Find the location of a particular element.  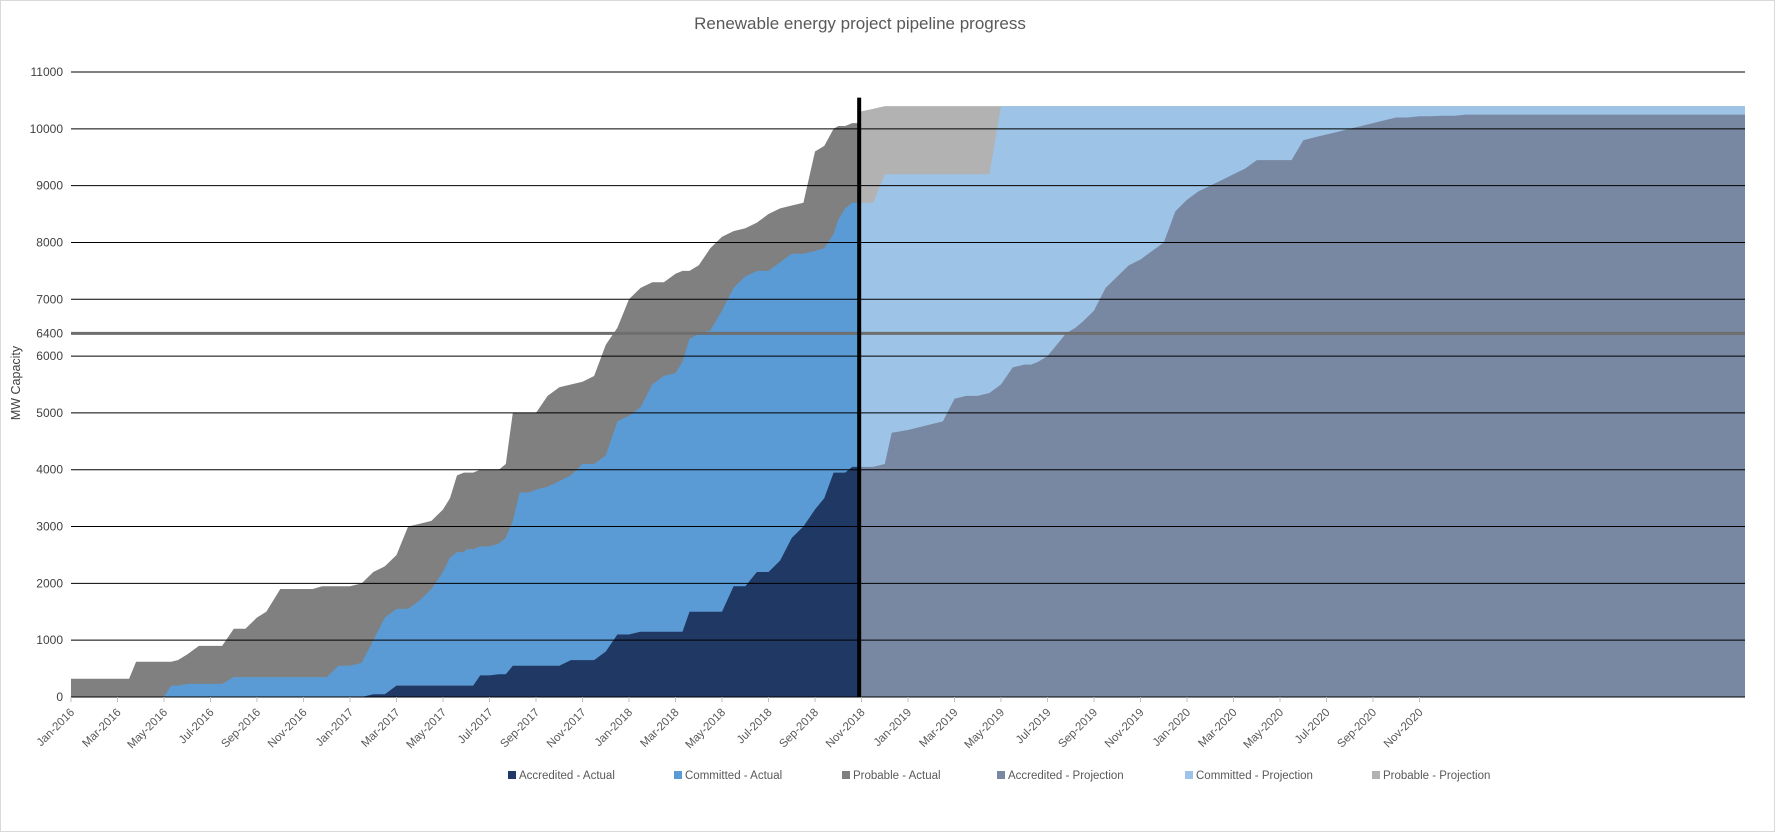

y-tick-label-6000: 6000 is located at coordinates (49, 356).